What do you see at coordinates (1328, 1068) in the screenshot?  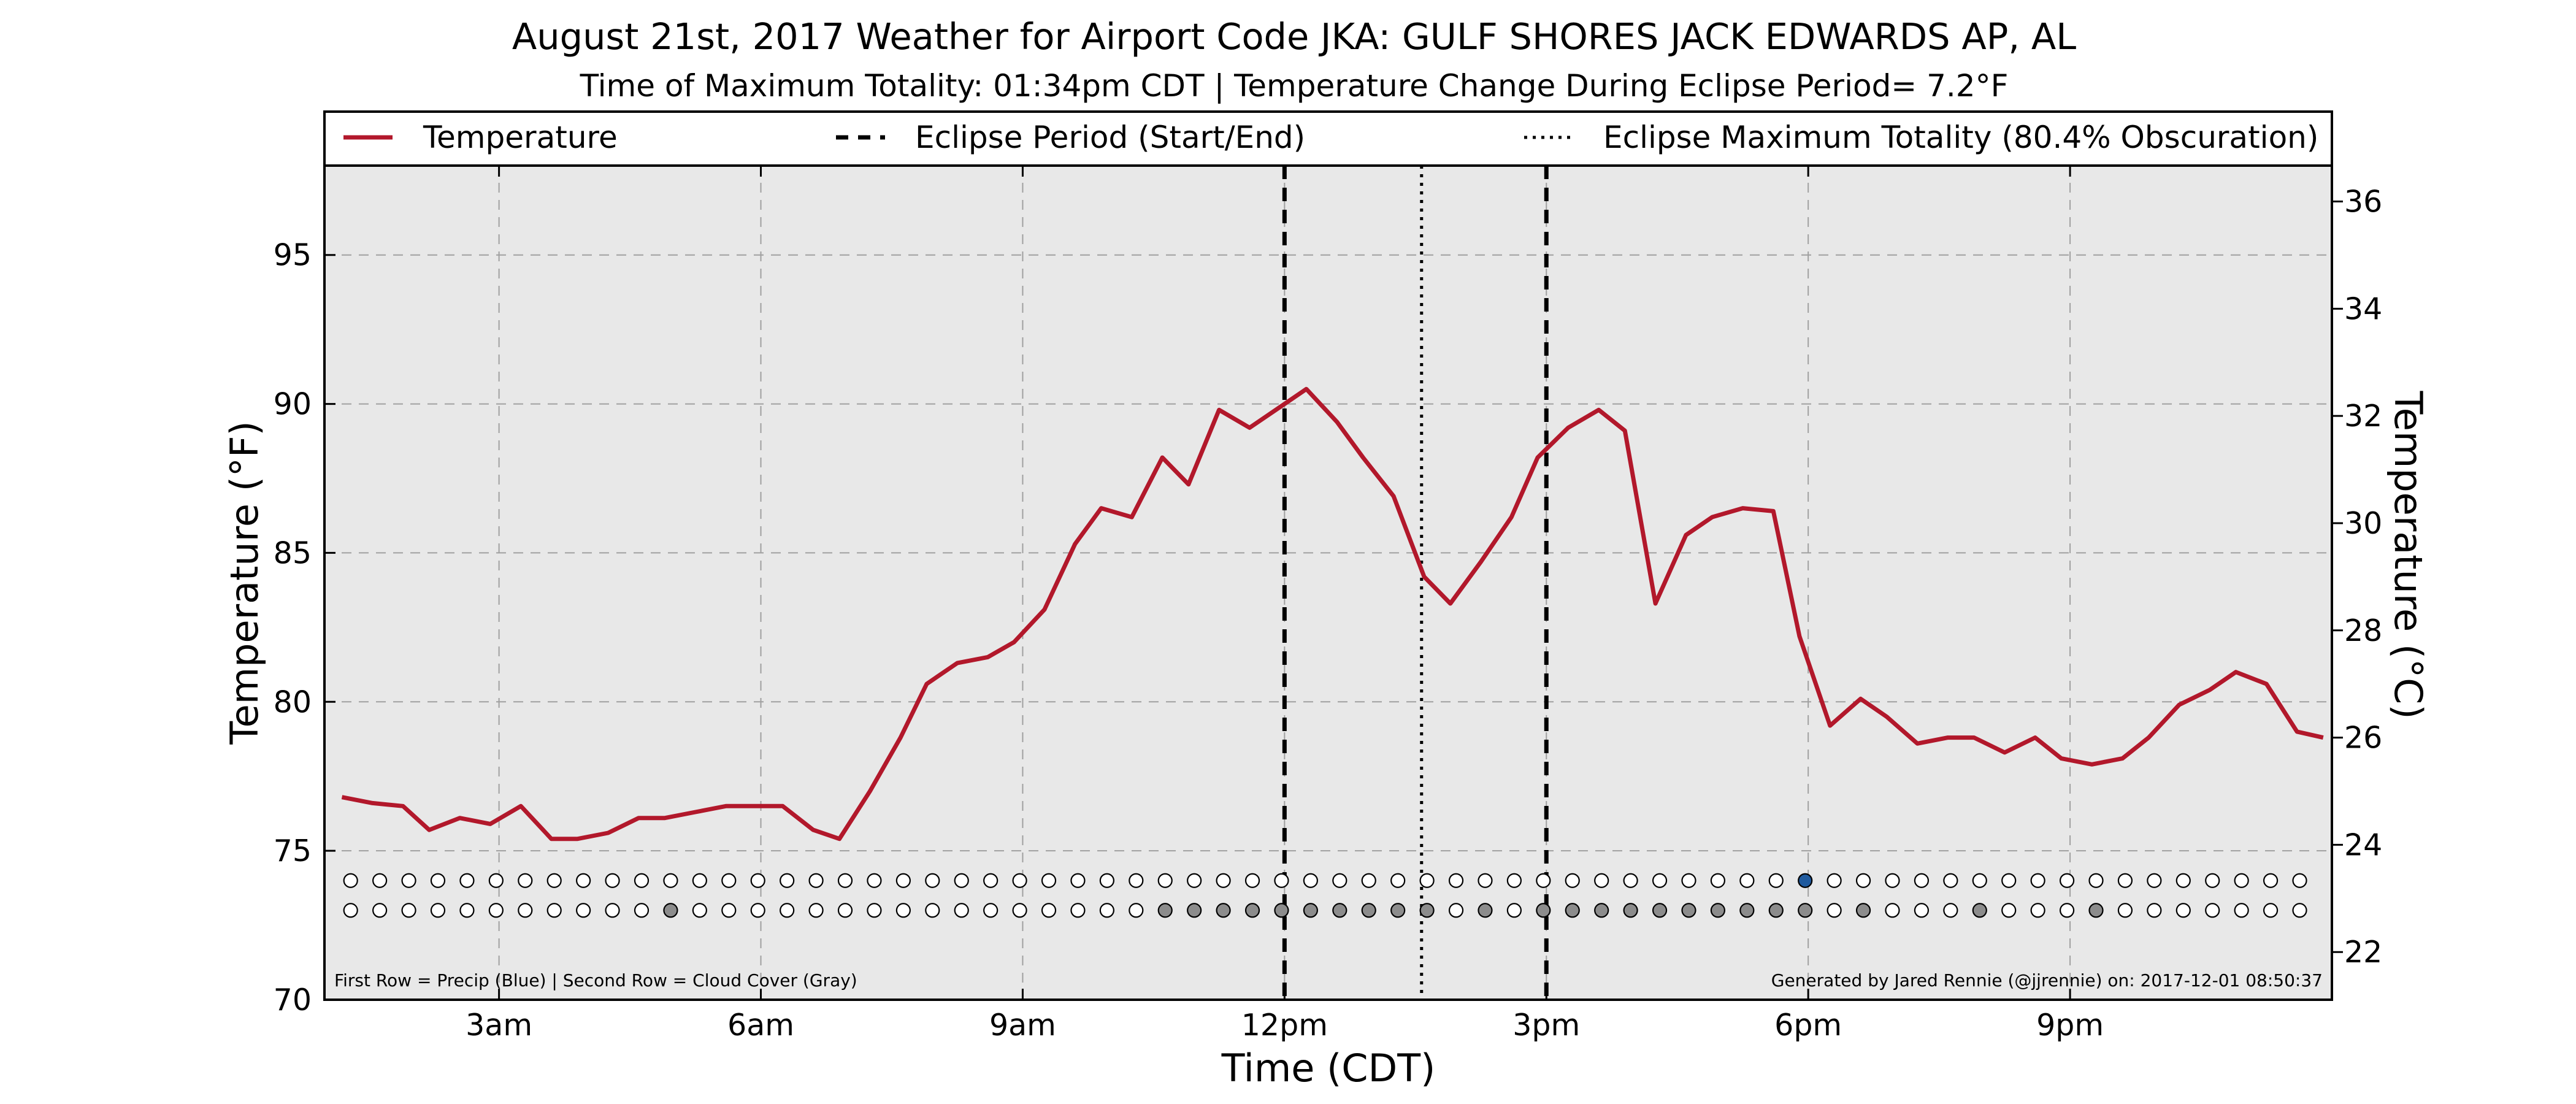 I see `x-axis-label: Time (CDT)` at bounding box center [1328, 1068].